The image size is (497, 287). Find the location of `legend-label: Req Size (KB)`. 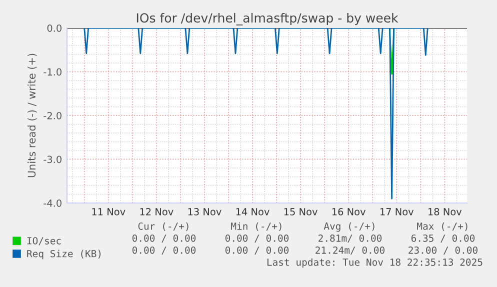

legend-label: Req Size (KB) is located at coordinates (64, 255).